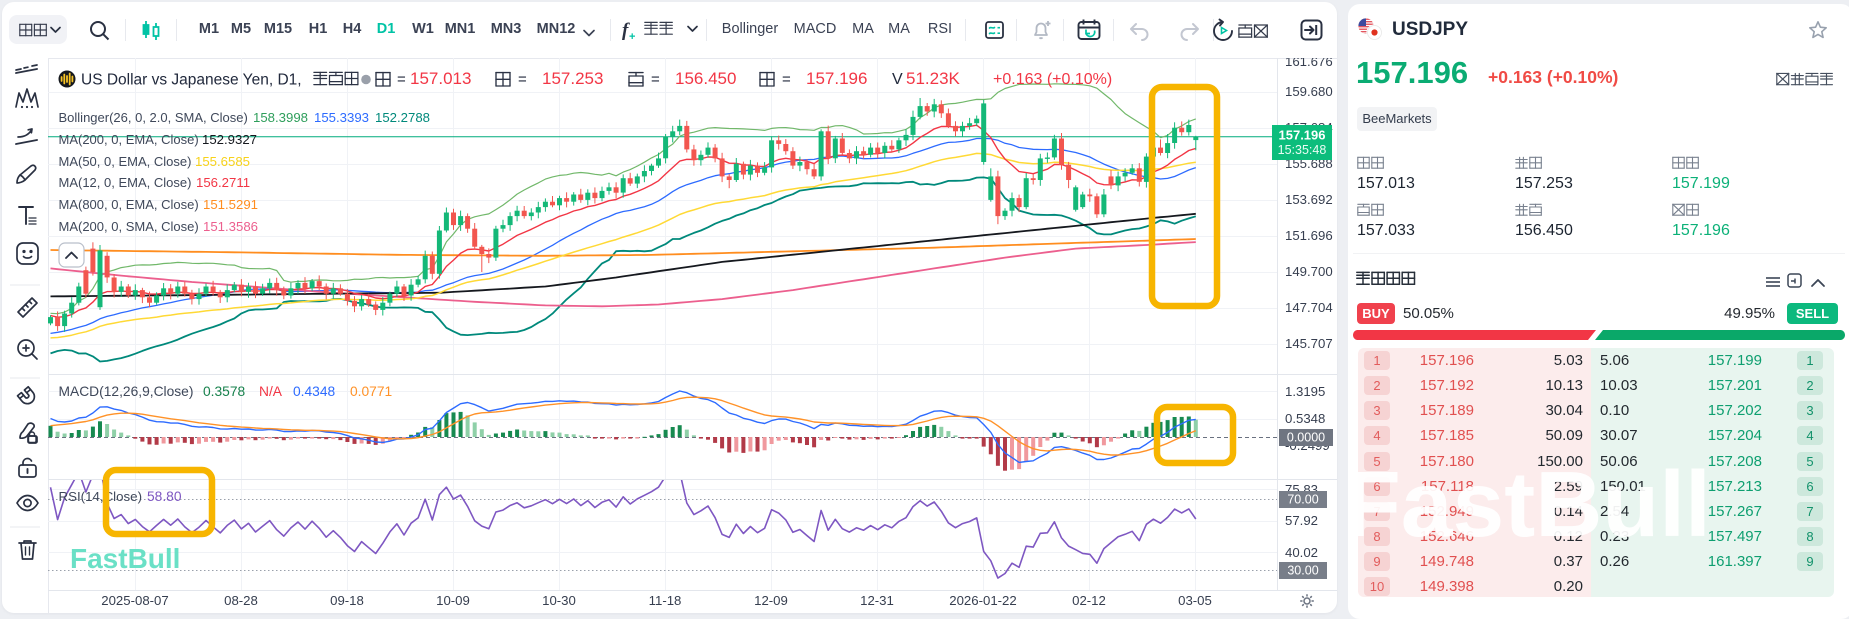  Describe the element at coordinates (1195, 600) in the screenshot. I see `svg-text: 03-05` at that location.